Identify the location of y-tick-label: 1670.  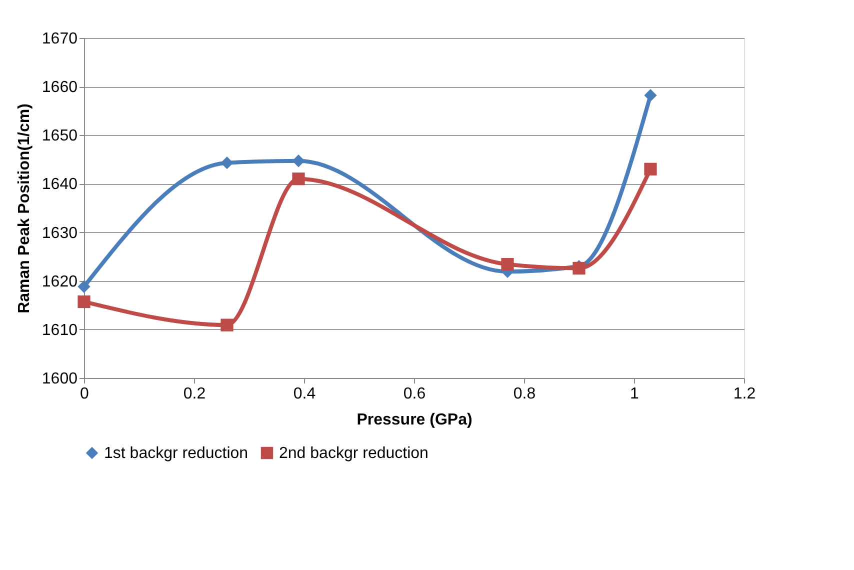
(60, 39).